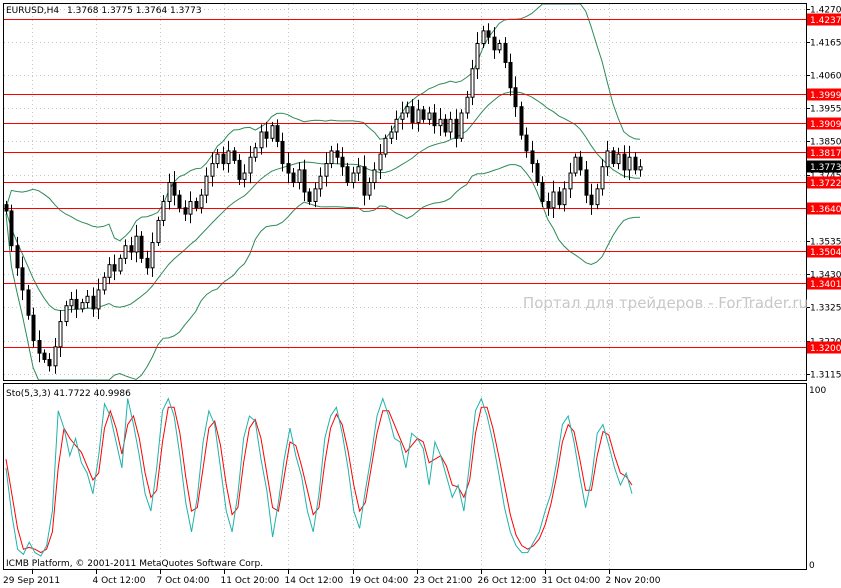  I want to click on level-badge-label: 1.4237, so click(825, 21).